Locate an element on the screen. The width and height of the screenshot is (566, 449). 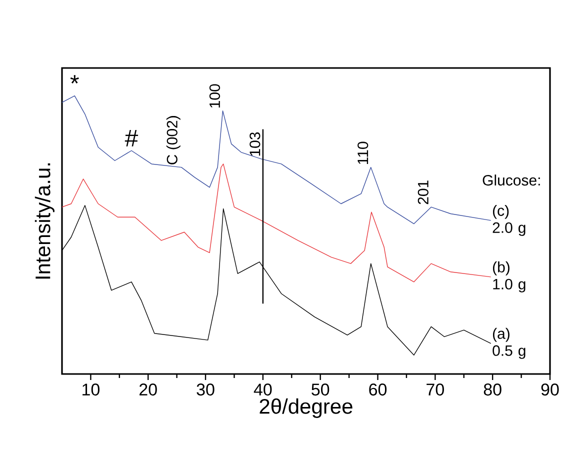
annotation: 201 is located at coordinates (423, 192).